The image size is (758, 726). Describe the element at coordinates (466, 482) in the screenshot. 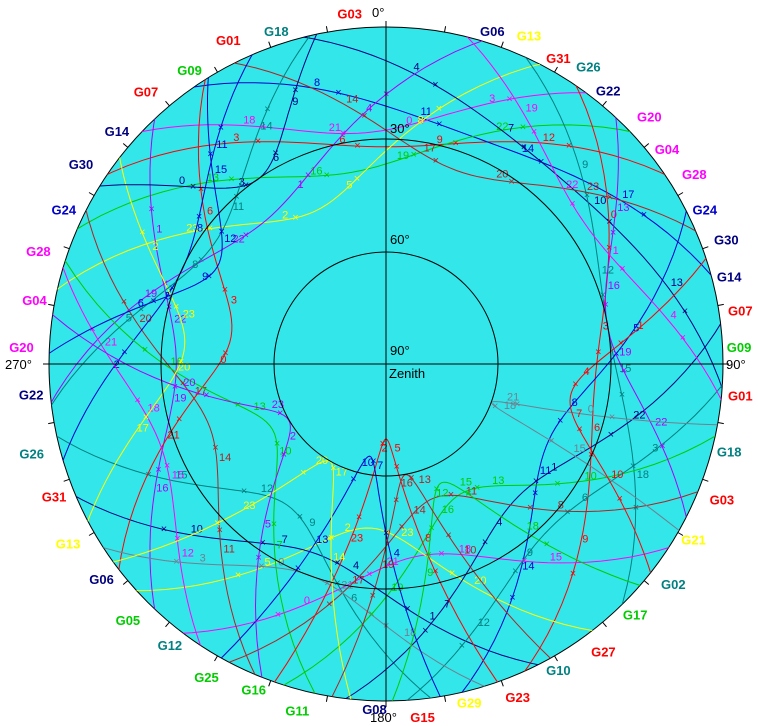

I see `hour-tick-label: 15` at that location.